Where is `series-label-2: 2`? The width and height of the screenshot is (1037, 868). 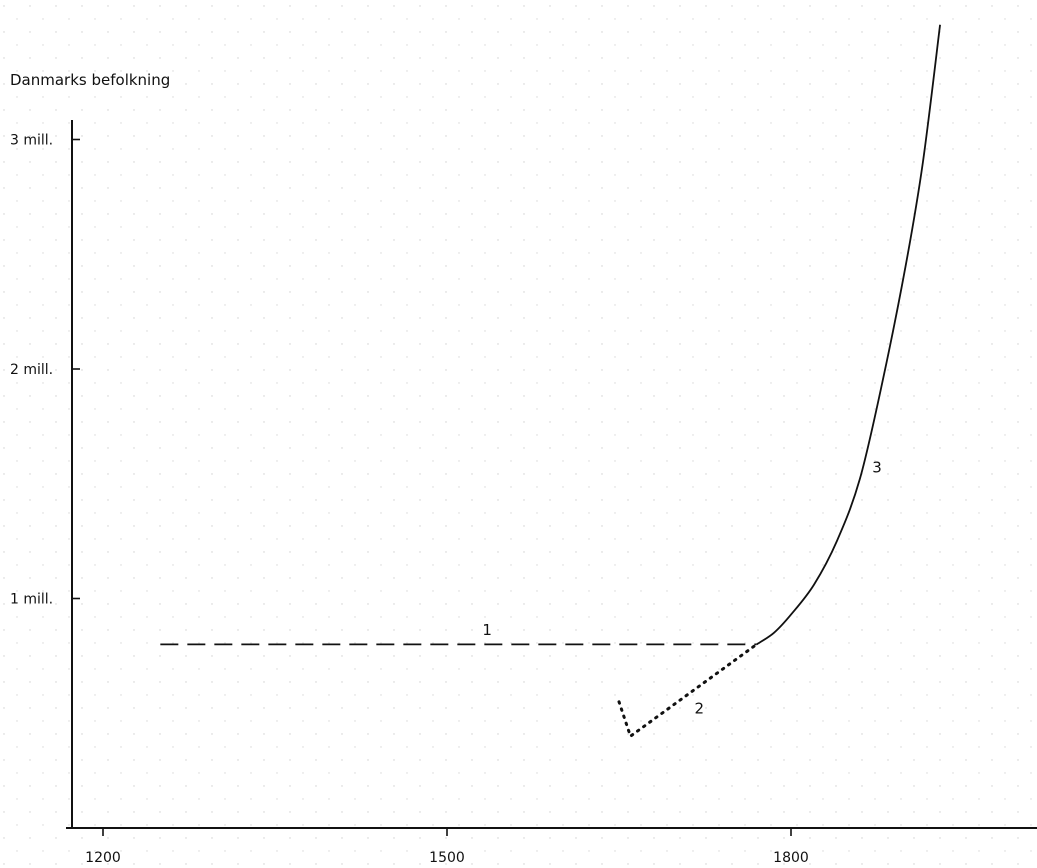 series-label-2: 2 is located at coordinates (699, 708).